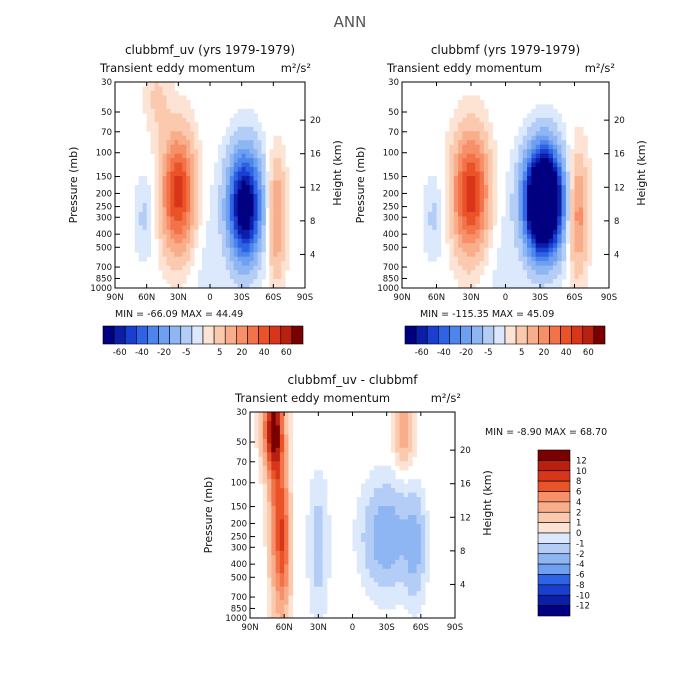 The width and height of the screenshot is (700, 700). Describe the element at coordinates (393, 83) in the screenshot. I see `p-tick-label: 30` at that location.